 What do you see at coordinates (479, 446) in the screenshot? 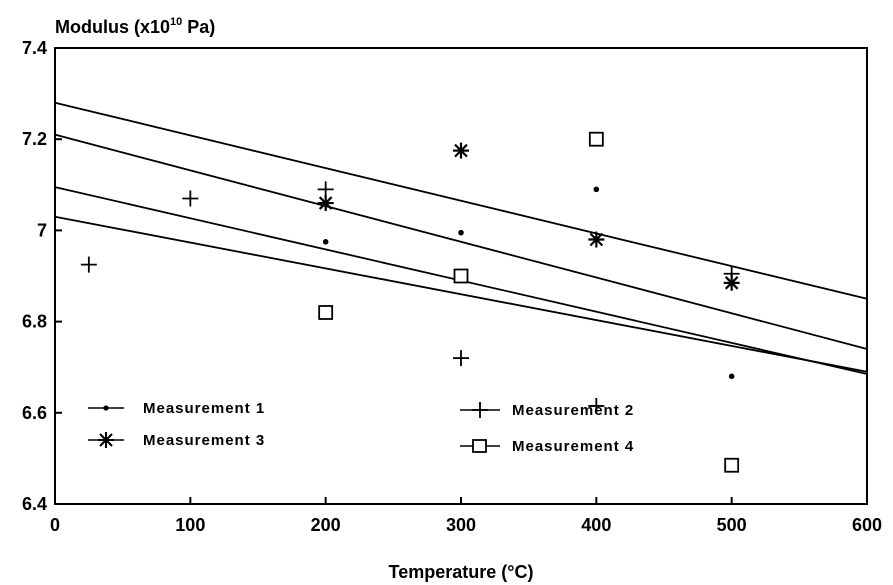
I see `legend-marker-square` at bounding box center [479, 446].